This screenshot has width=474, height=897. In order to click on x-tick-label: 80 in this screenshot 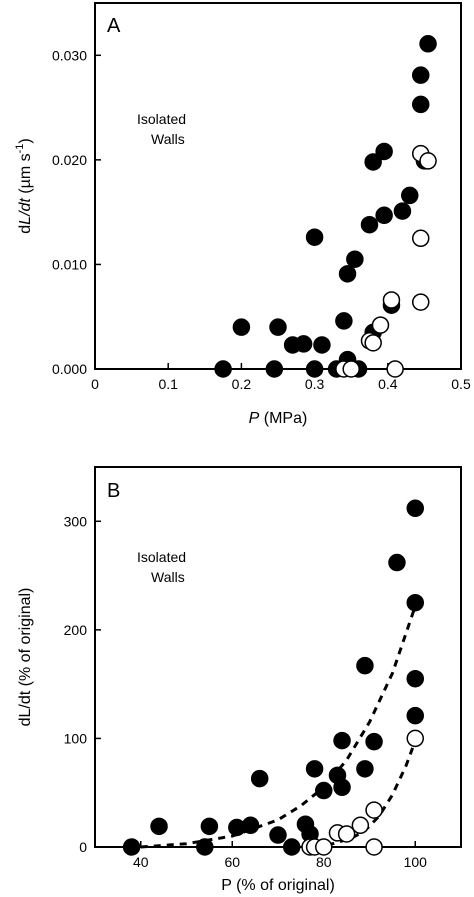, I will do `click(324, 862)`.